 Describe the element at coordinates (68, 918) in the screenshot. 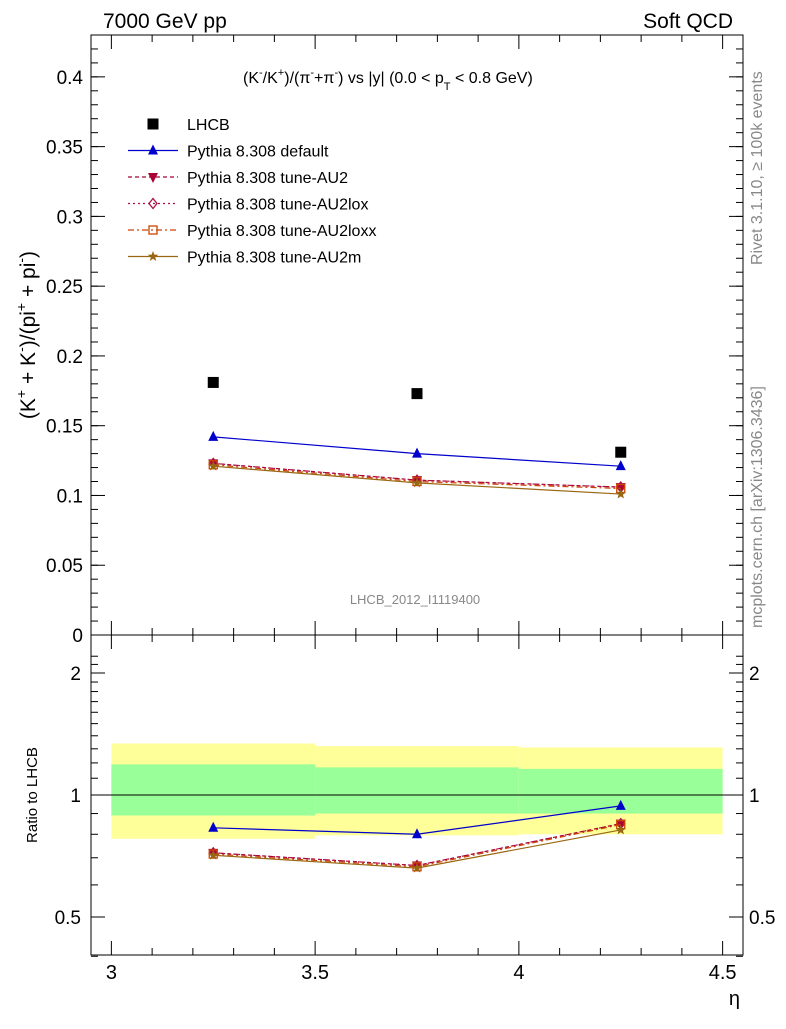

I see `ratio-ytick-label: 0.5` at that location.